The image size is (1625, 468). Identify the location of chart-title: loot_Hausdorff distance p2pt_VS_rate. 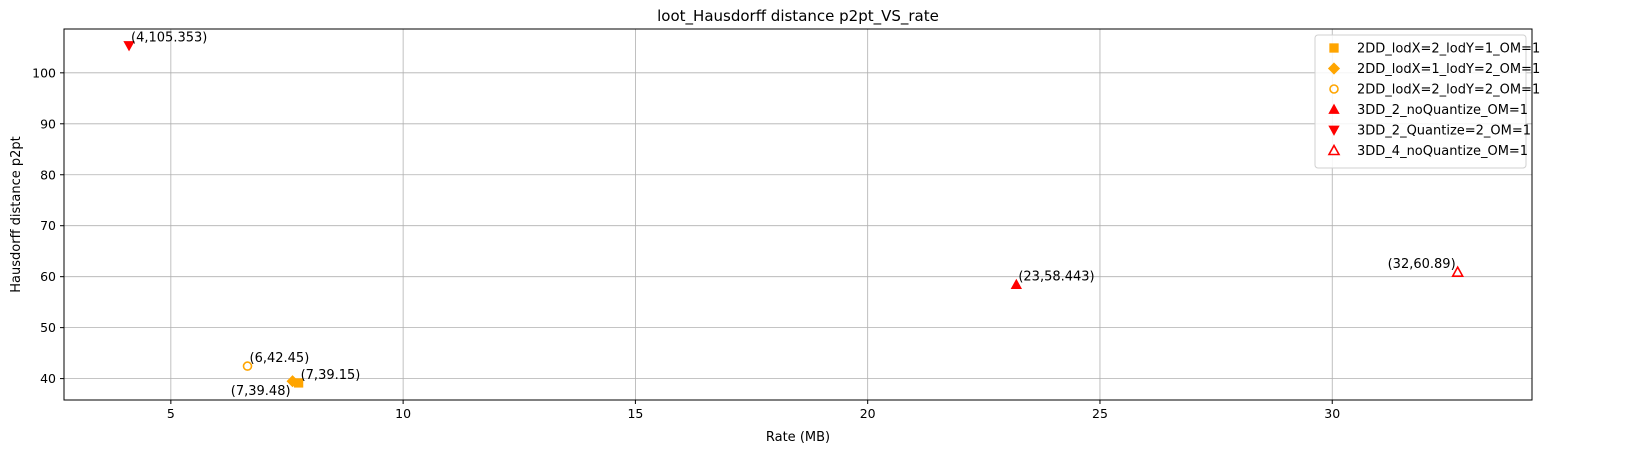
(798, 16).